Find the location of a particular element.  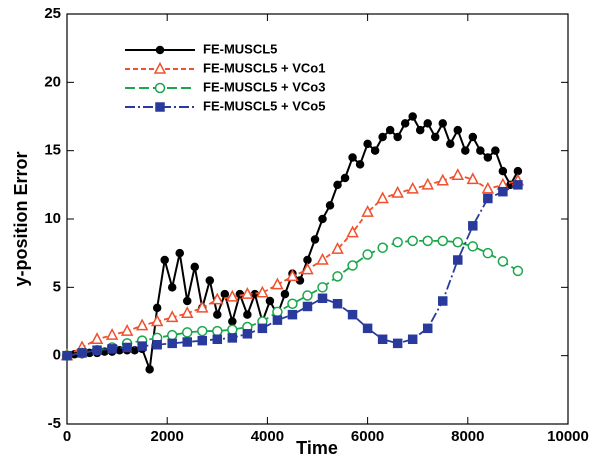

y-tick-label: 10 is located at coordinates (52, 218).